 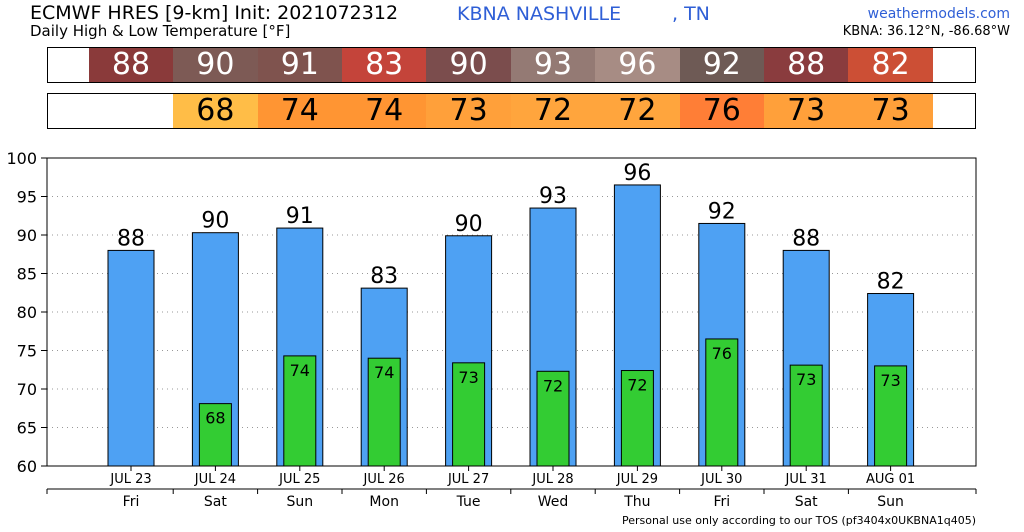 What do you see at coordinates (27, 351) in the screenshot?
I see `y-tick-label: 75` at bounding box center [27, 351].